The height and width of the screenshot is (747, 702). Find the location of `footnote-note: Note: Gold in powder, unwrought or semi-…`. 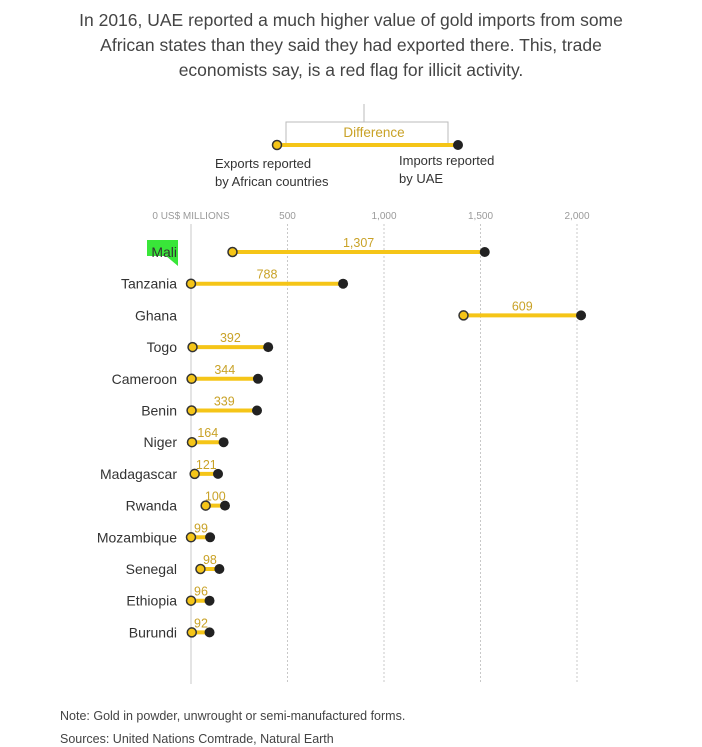

footnote-note: Note: Gold in powder, unwrought or semi-… is located at coordinates (233, 716).